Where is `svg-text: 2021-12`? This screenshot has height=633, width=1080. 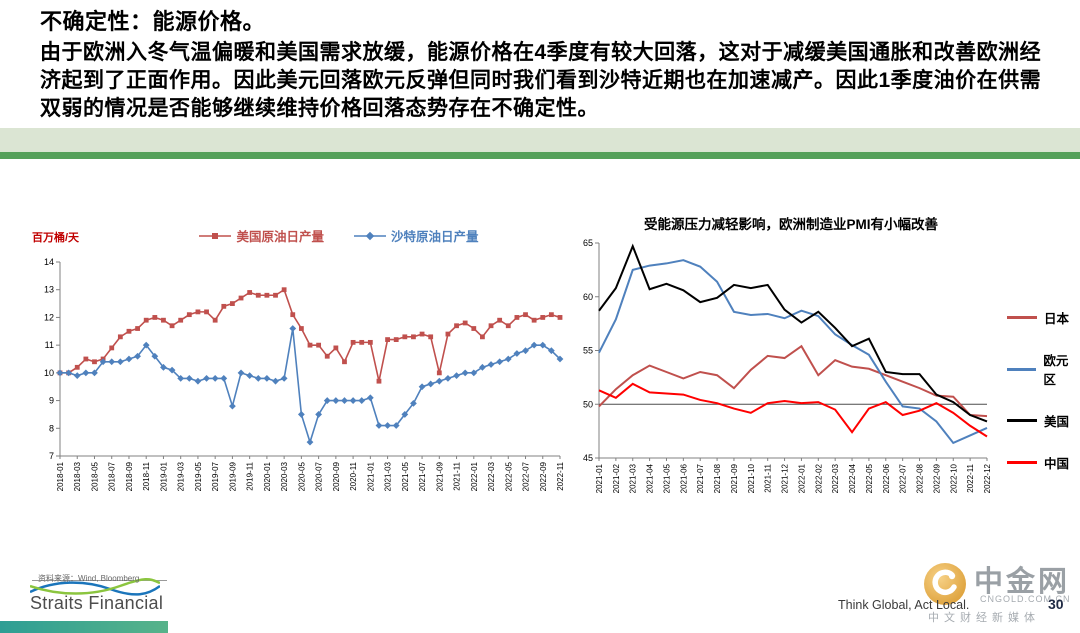
svg-text: 2021-12 is located at coordinates (785, 478).